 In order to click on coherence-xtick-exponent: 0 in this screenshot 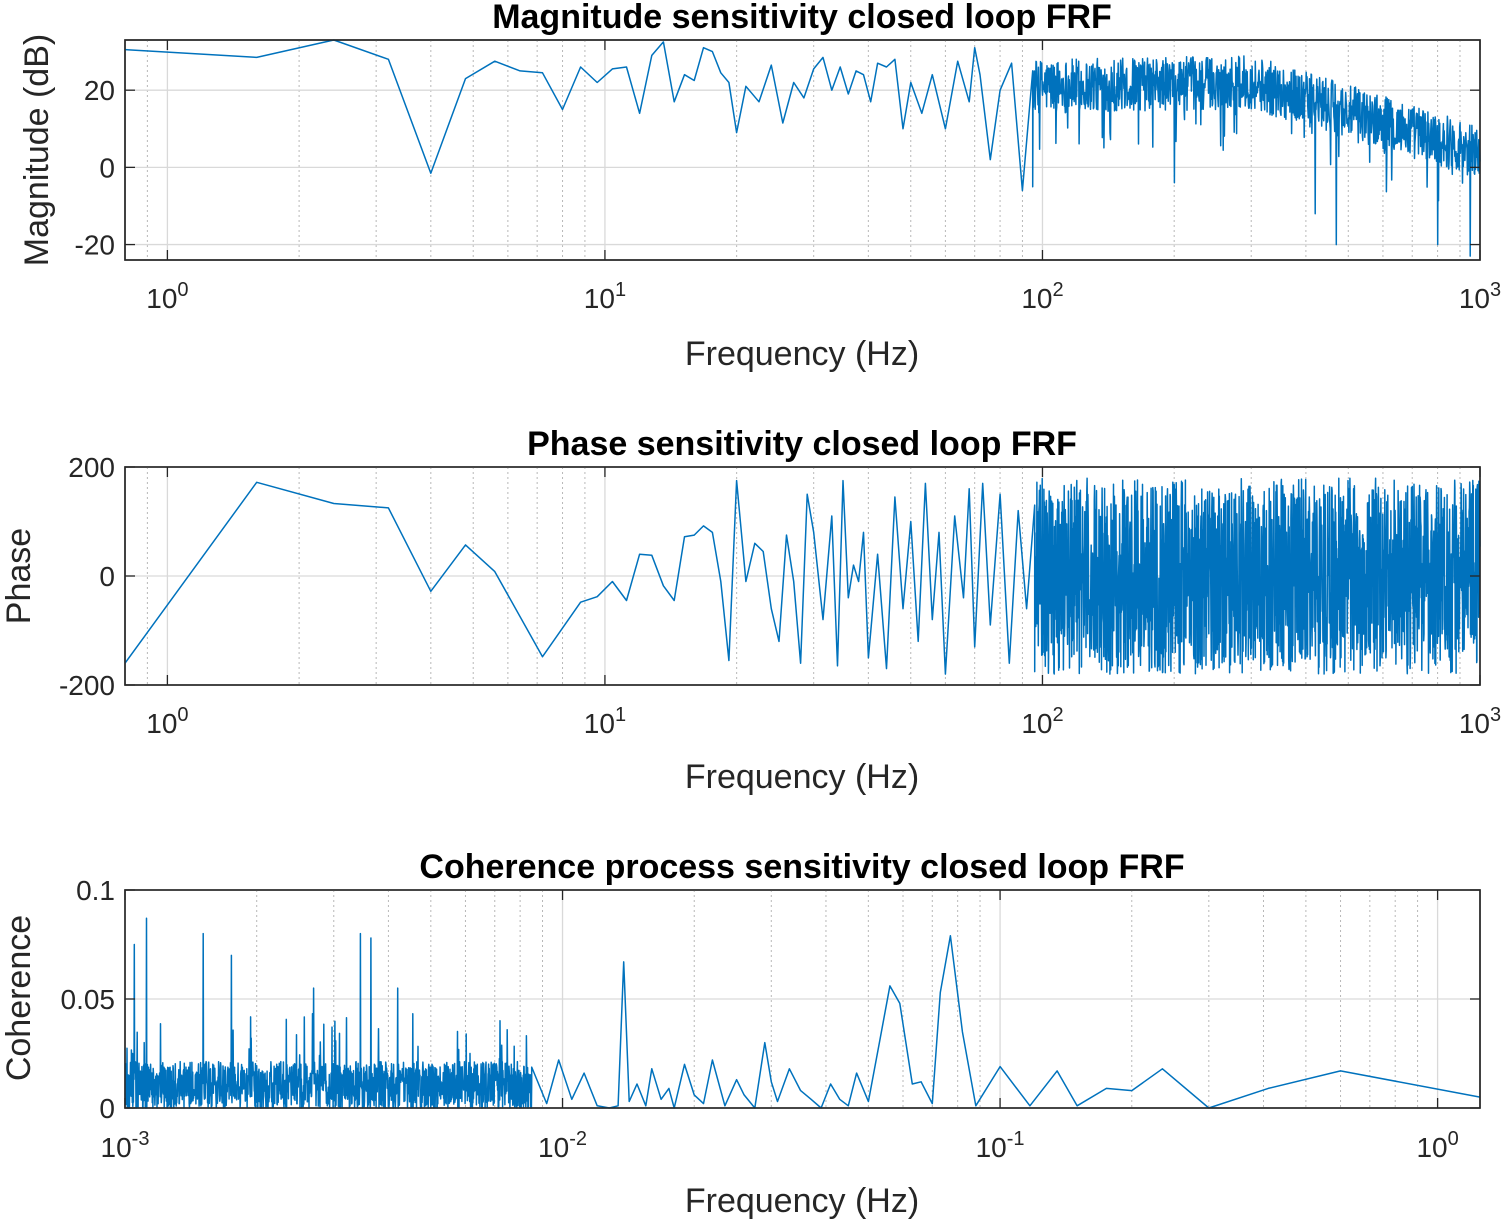, I will do `click(1453, 1139)`.